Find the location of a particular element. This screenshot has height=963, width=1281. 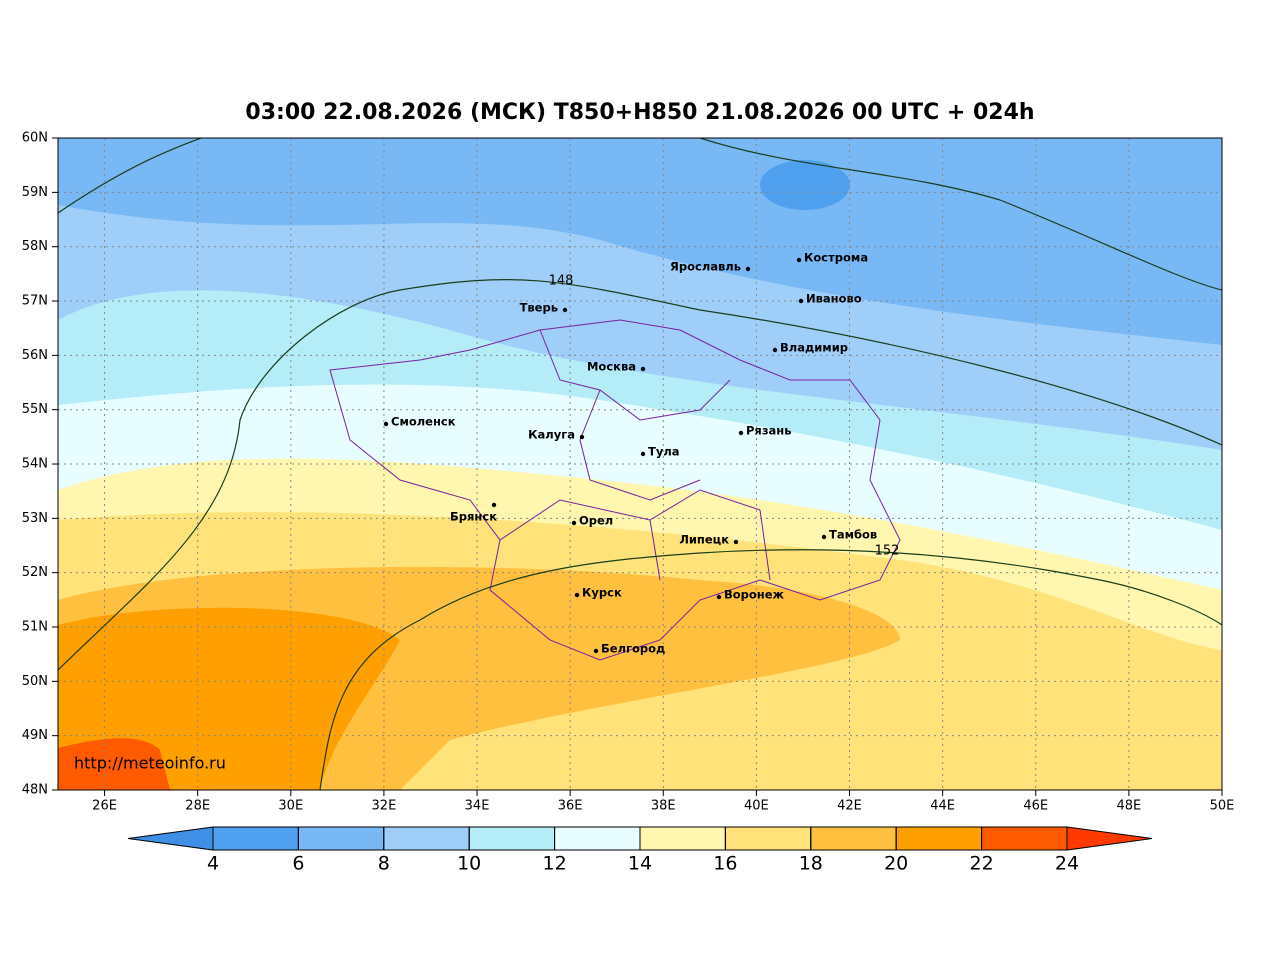

city-label: Ярославль is located at coordinates (705, 267).